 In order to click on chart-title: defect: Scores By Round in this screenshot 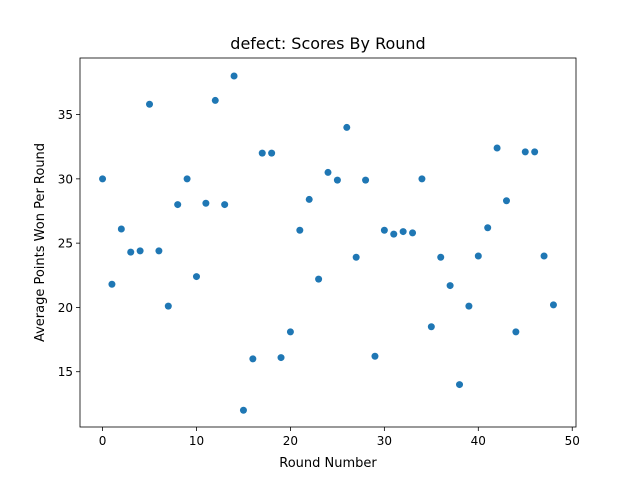, I will do `click(327, 43)`.